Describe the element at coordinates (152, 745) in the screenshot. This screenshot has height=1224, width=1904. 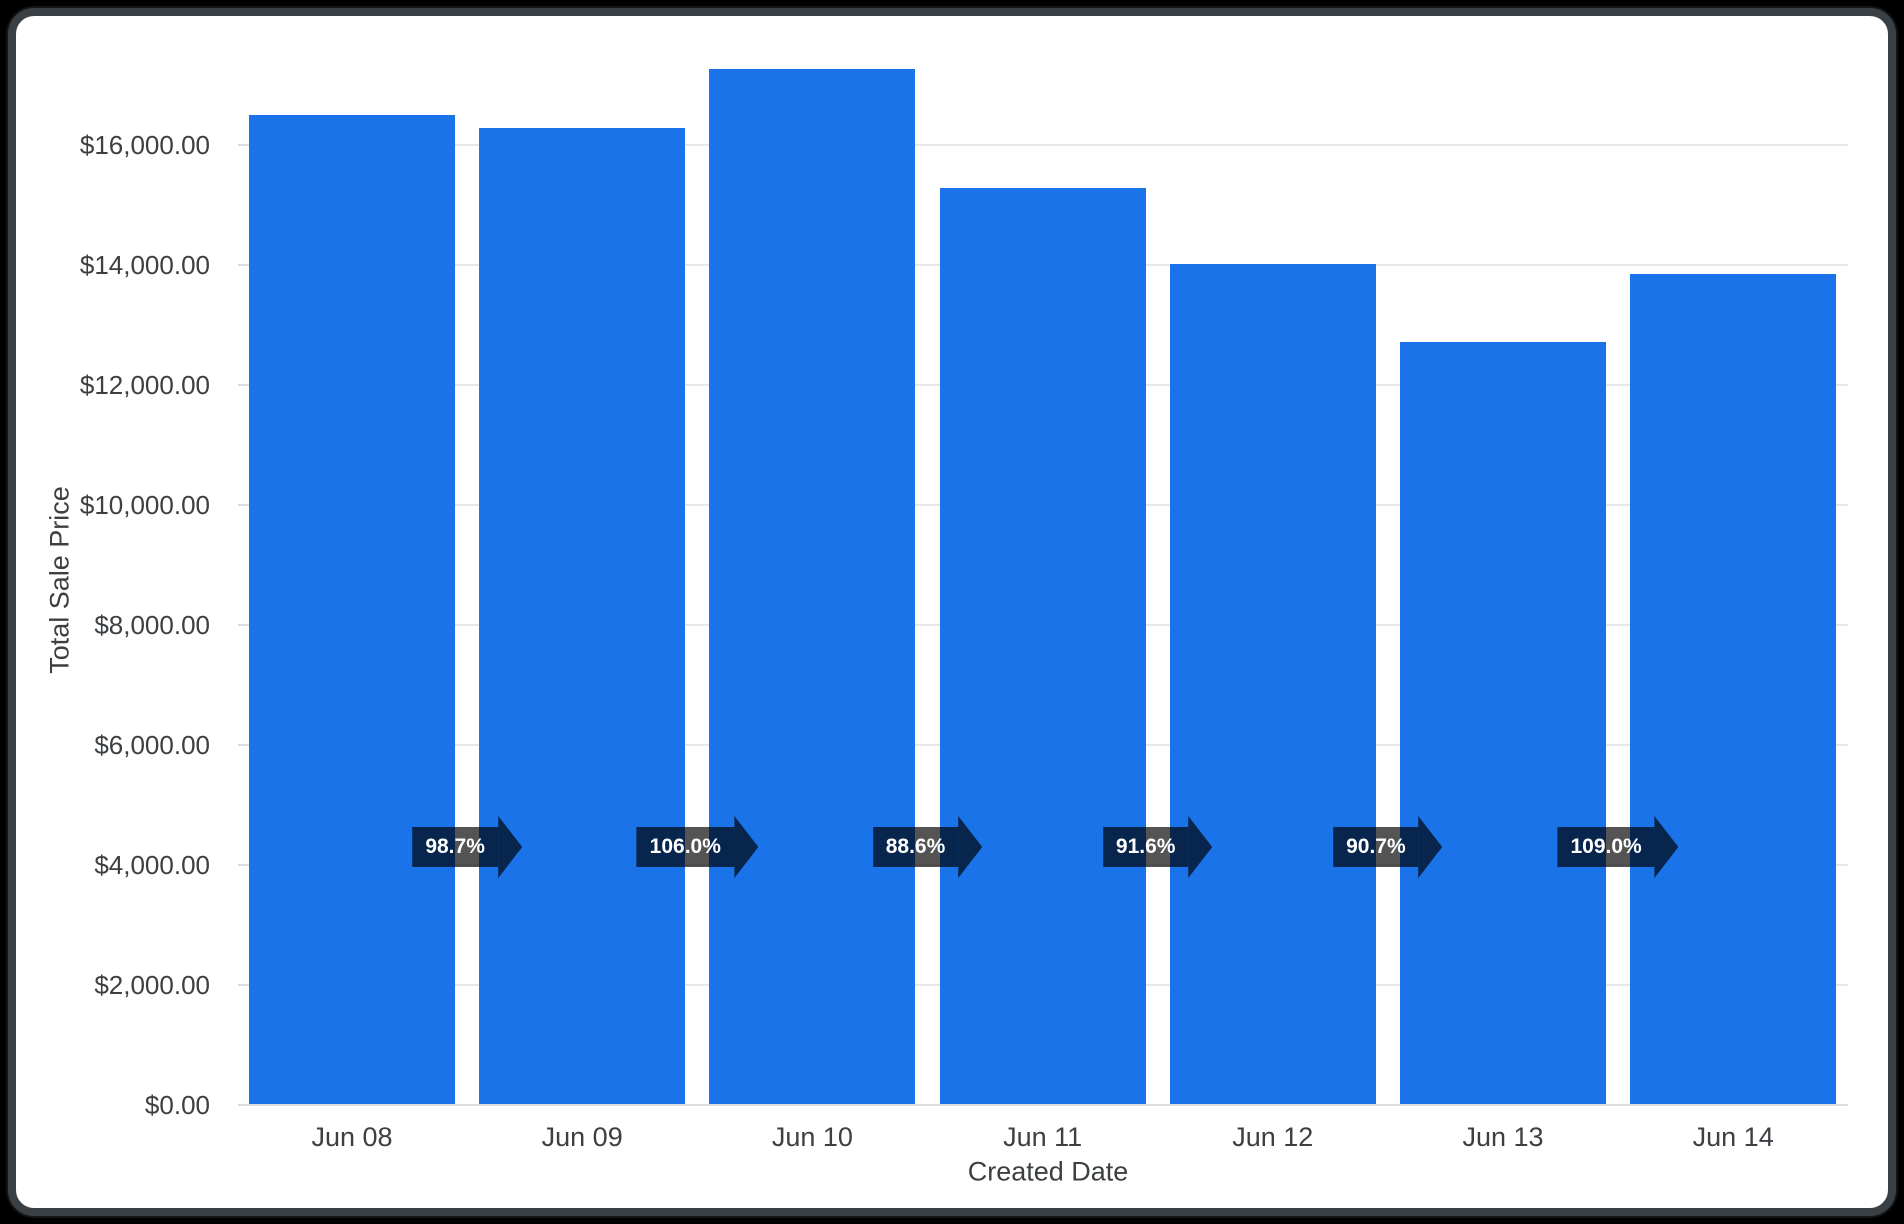
I see `y-tick-label: $6,000.00` at that location.